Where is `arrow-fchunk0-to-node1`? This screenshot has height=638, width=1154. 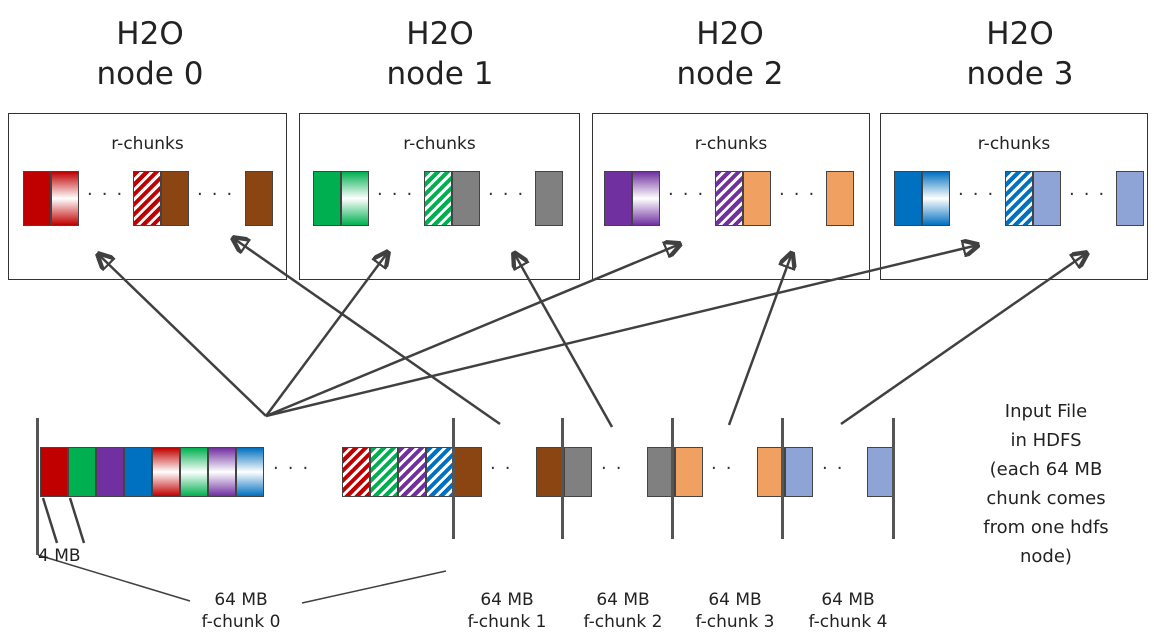 arrow-fchunk0-to-node1 is located at coordinates (326, 334).